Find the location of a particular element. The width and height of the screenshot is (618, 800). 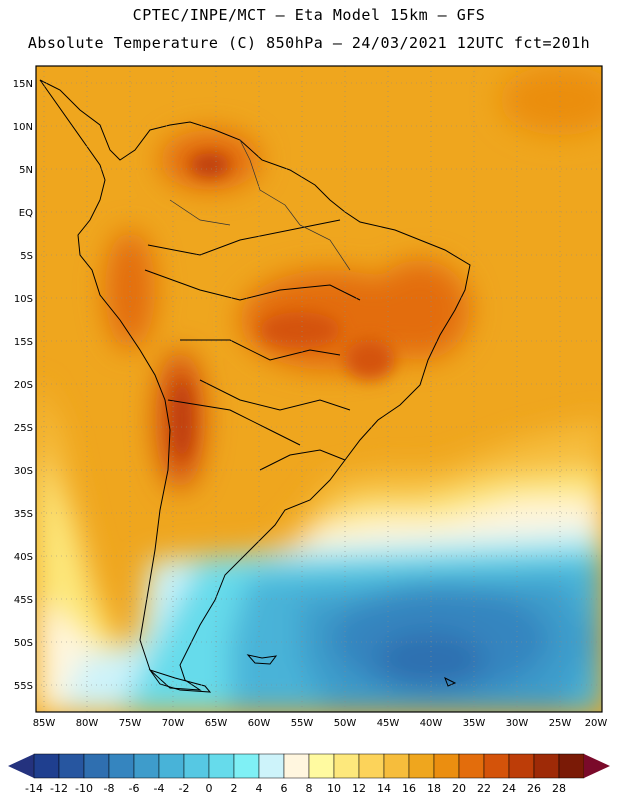

colorbar-label: 0 is located at coordinates (209, 788).